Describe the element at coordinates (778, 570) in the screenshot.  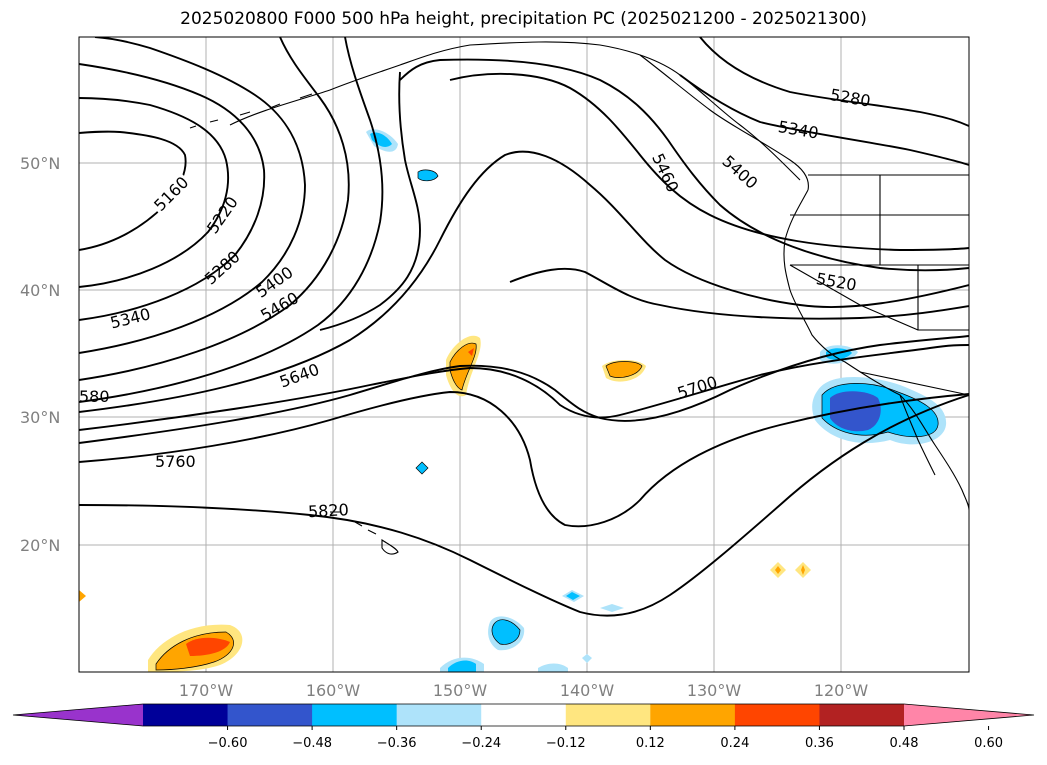
I see `precip-diamond-1b` at that location.